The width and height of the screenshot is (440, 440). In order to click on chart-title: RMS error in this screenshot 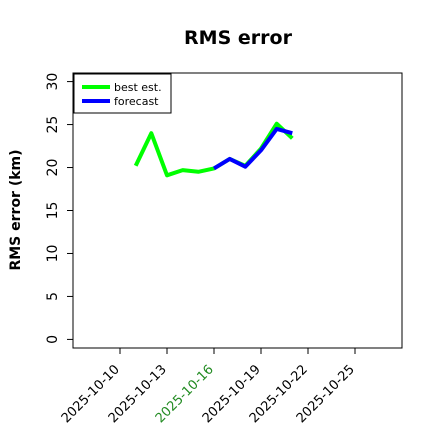, I will do `click(238, 38)`.